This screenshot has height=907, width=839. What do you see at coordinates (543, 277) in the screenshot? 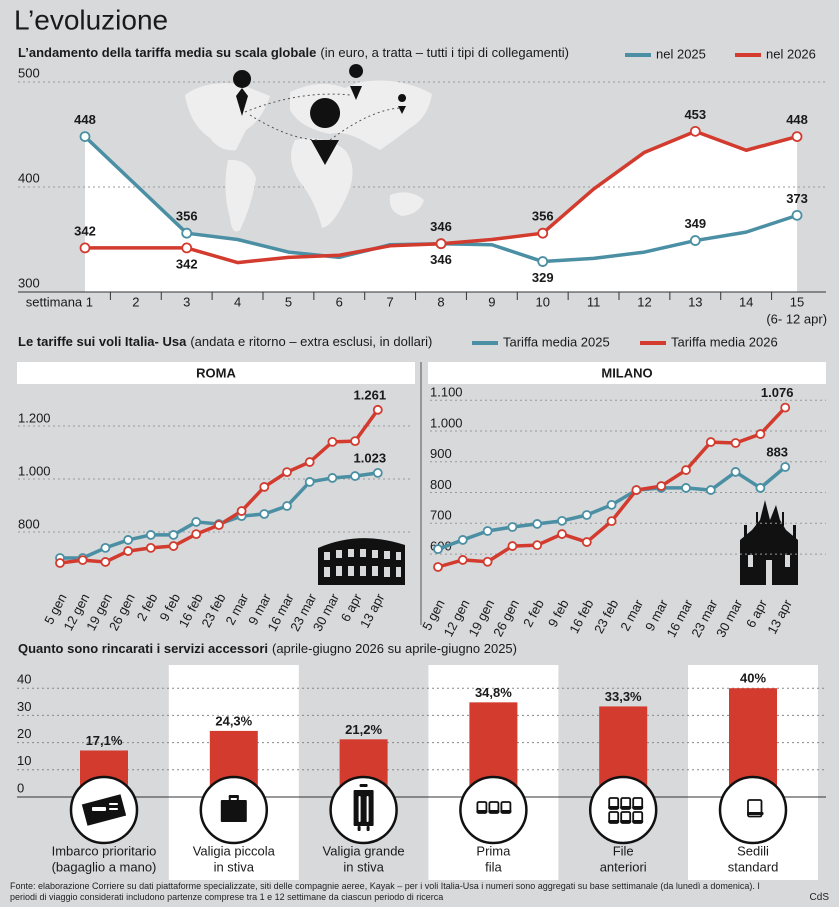
I see `value-label: 329` at bounding box center [543, 277].